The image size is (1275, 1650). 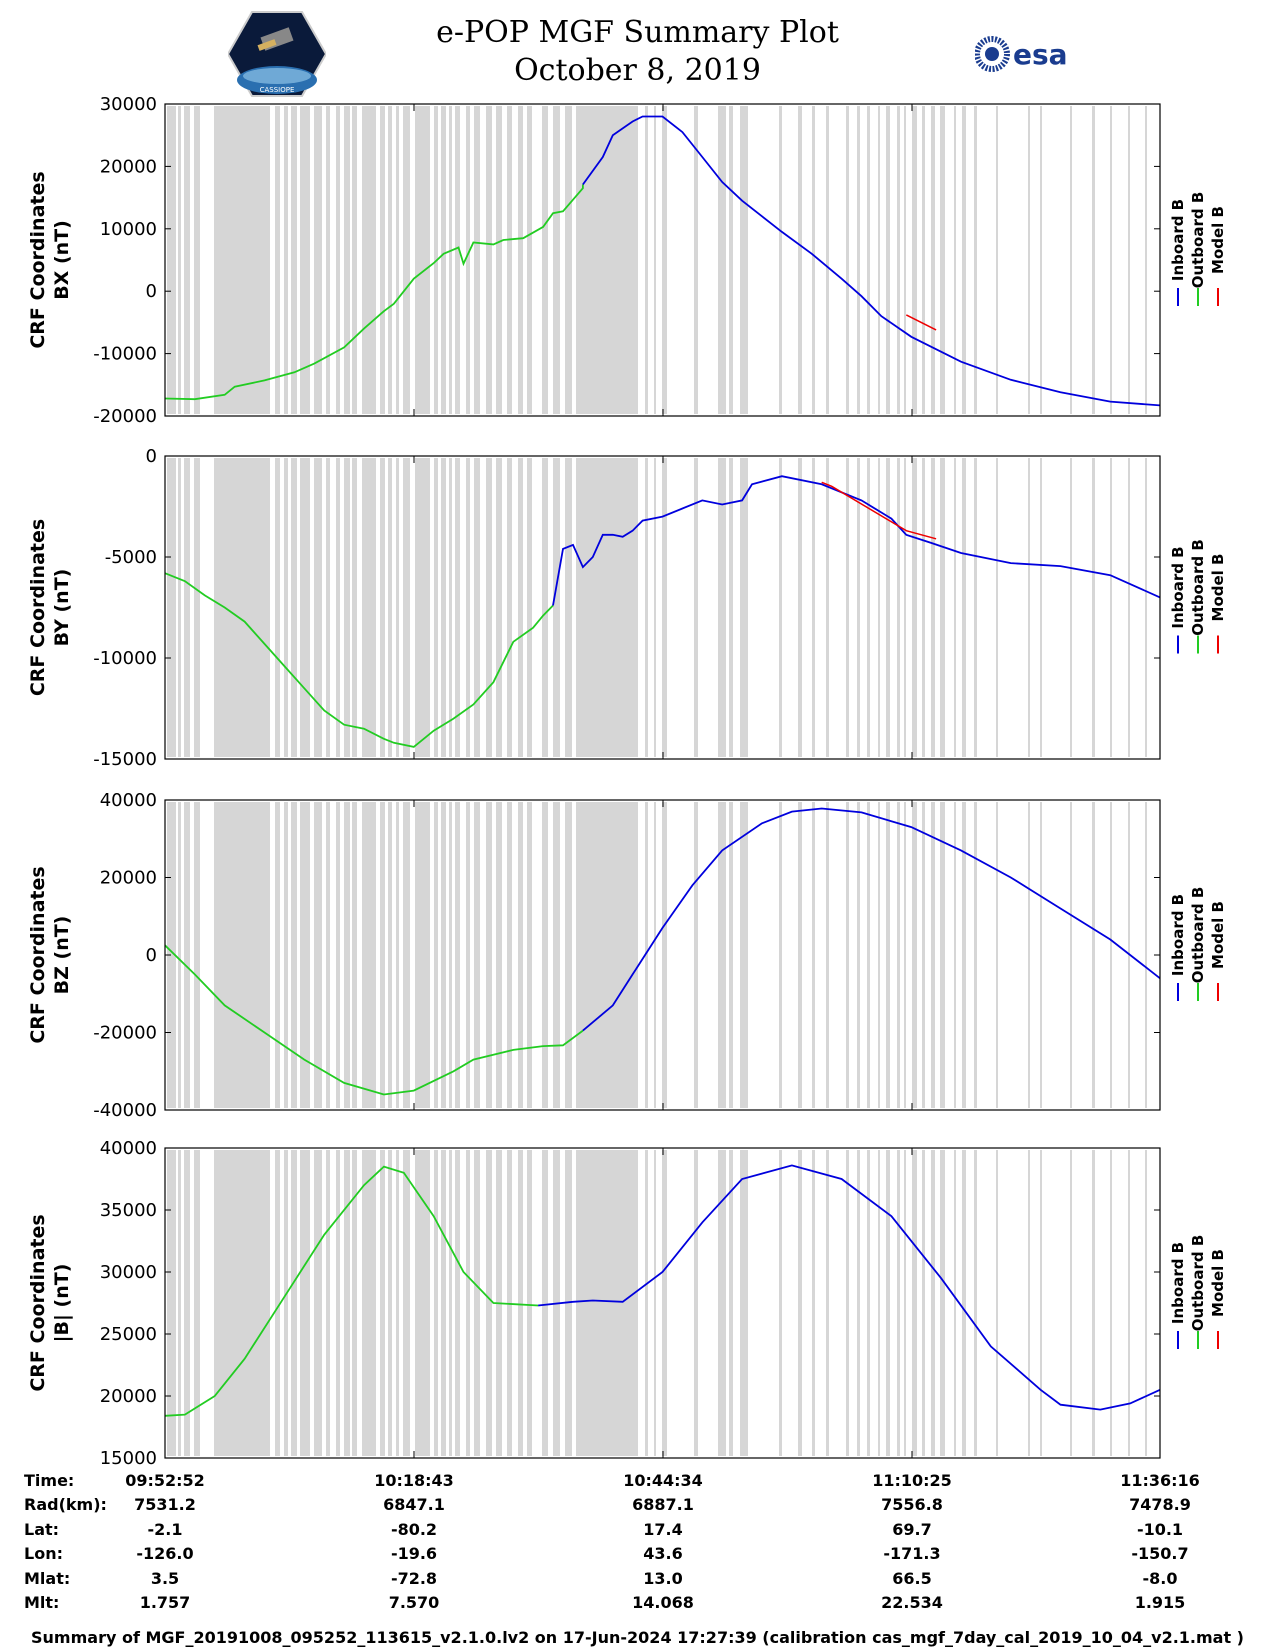 What do you see at coordinates (277, 54) in the screenshot?
I see `cassiope-logo: CASSIOPE` at bounding box center [277, 54].